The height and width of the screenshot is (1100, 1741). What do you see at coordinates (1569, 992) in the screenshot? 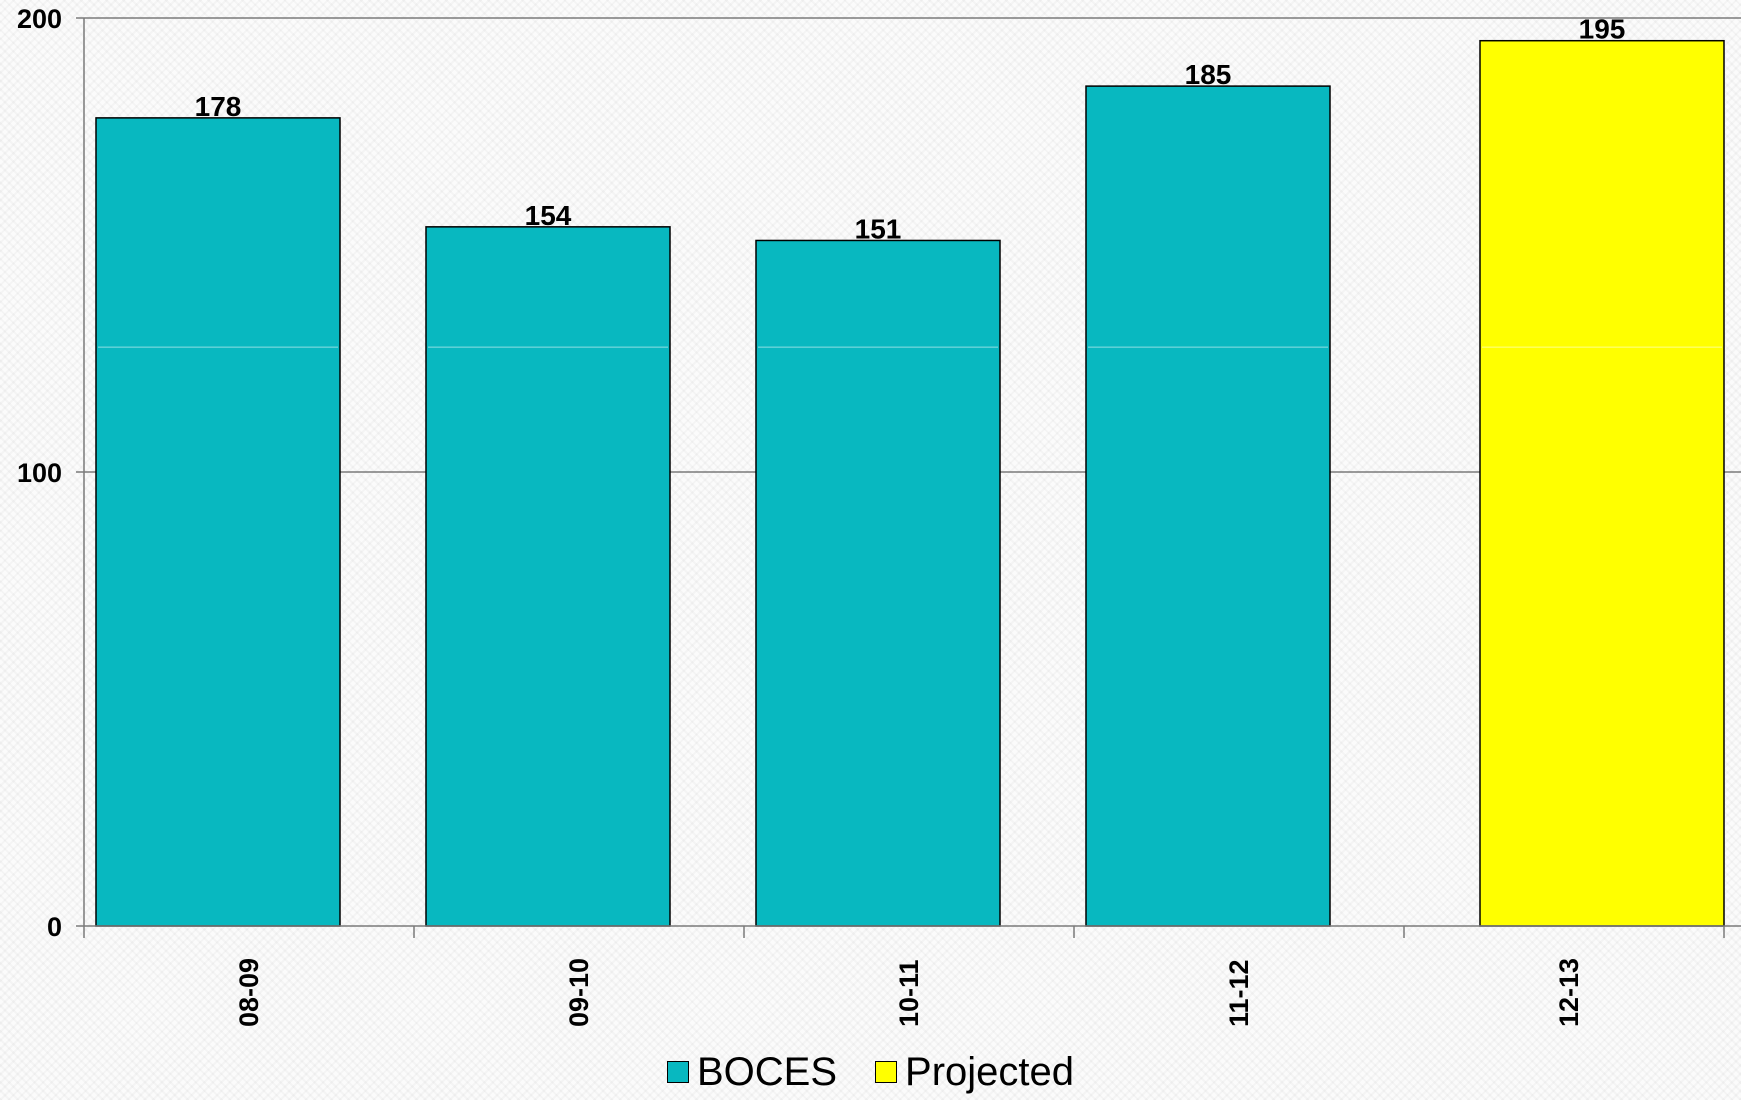
I see `x-tick-label: 12-13` at bounding box center [1569, 992].